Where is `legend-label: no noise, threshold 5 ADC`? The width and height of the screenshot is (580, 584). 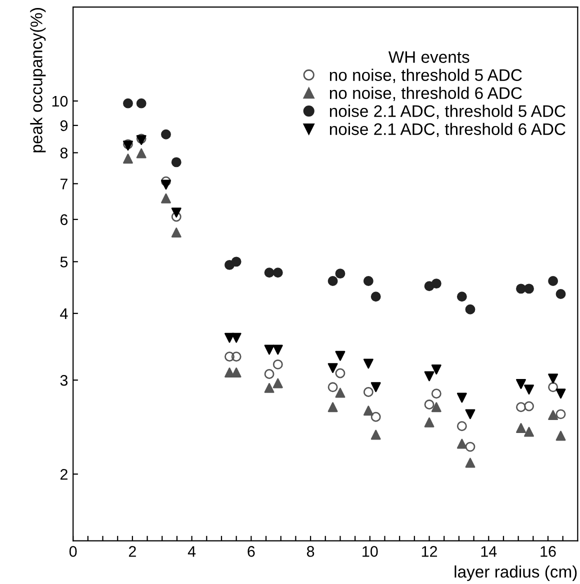
legend-label: no noise, threshold 5 ADC is located at coordinates (426, 75).